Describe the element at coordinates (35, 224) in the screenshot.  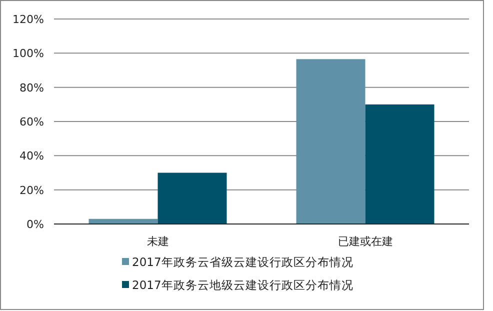
I see `y-tick-label: 0%` at that location.